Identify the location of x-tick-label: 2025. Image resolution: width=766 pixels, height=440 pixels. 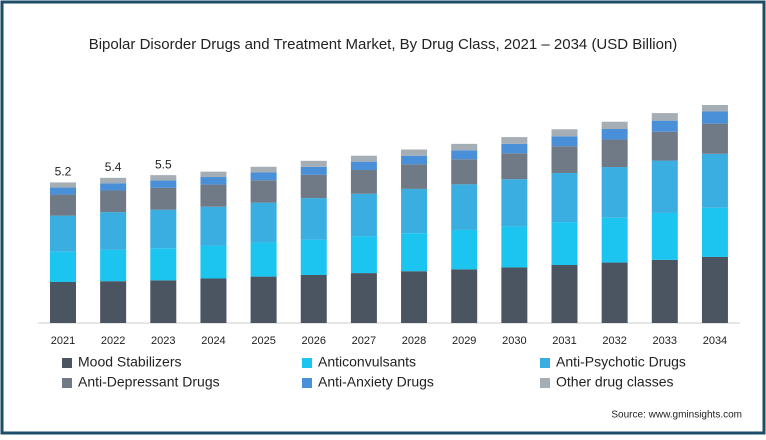
(263, 341).